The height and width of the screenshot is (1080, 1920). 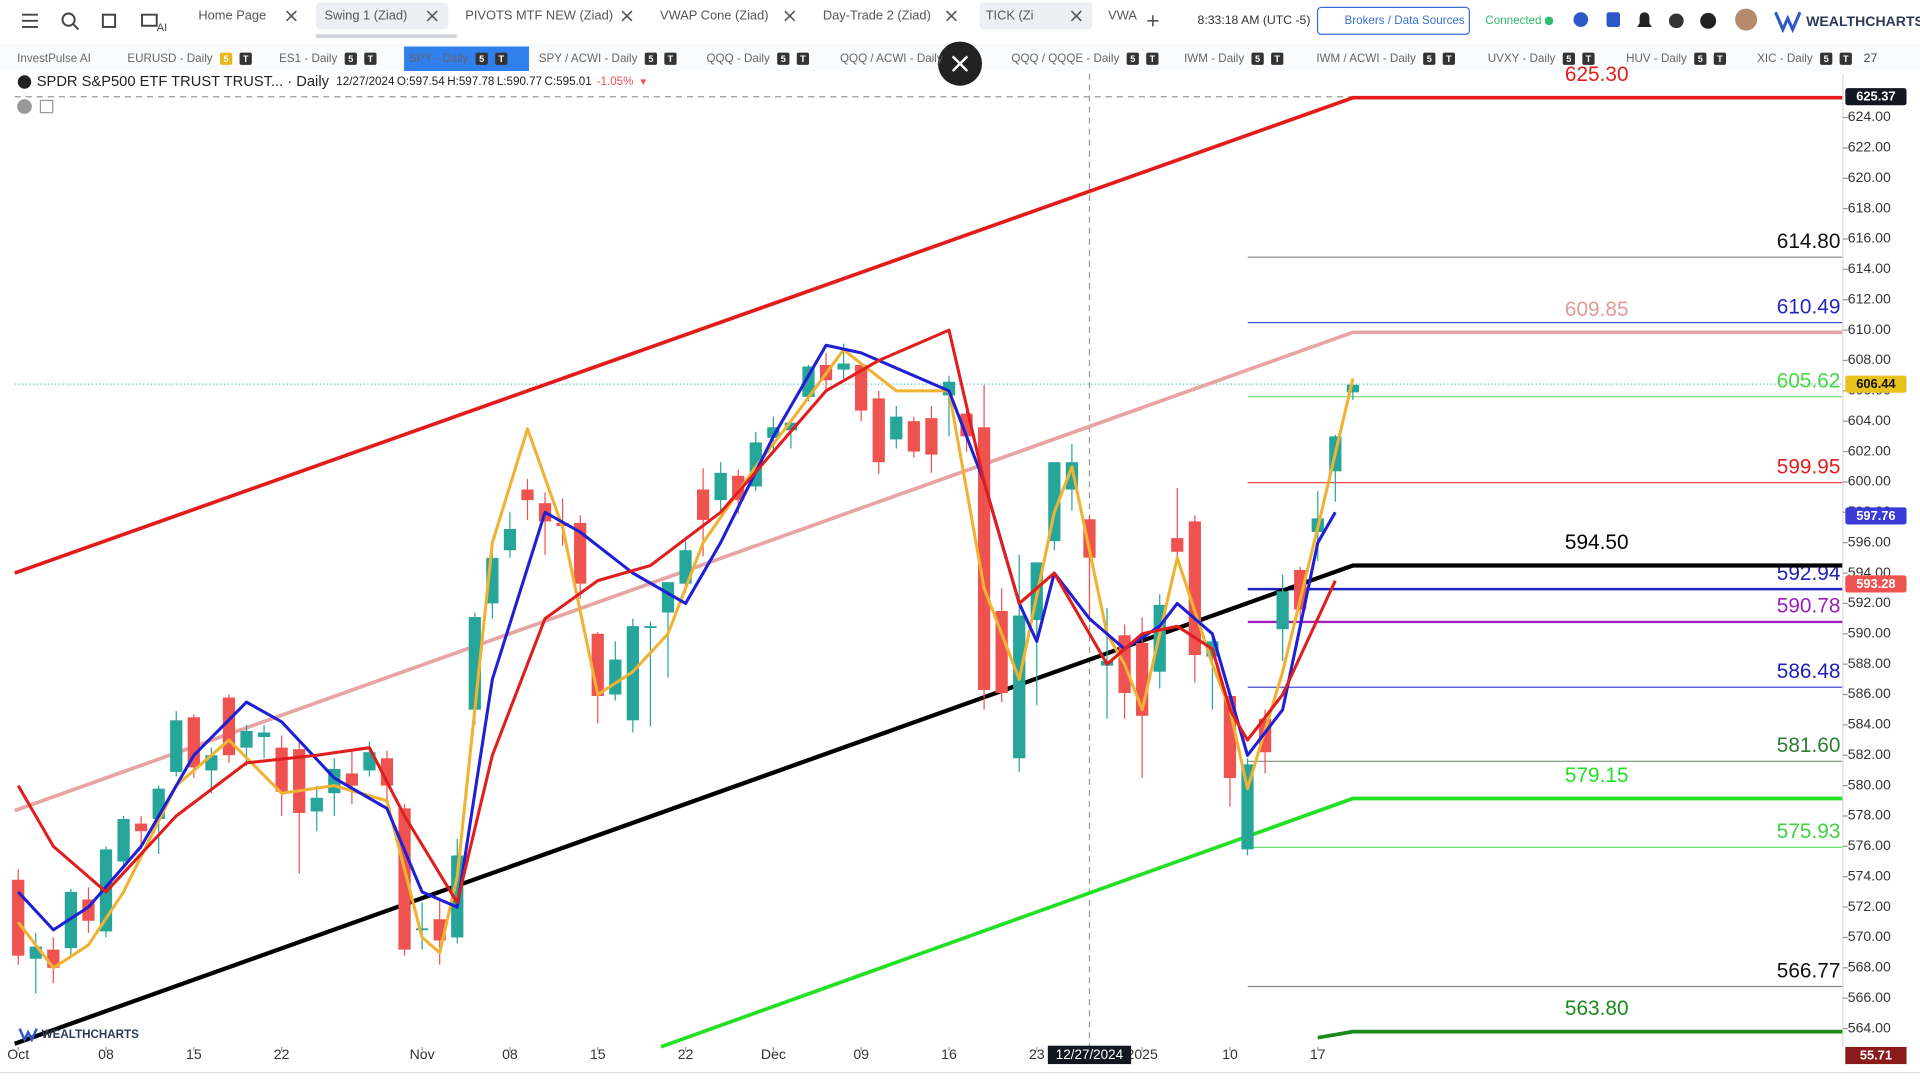 I want to click on chart-tab: QQQ / QQQE - Daily, so click(x=1065, y=58).